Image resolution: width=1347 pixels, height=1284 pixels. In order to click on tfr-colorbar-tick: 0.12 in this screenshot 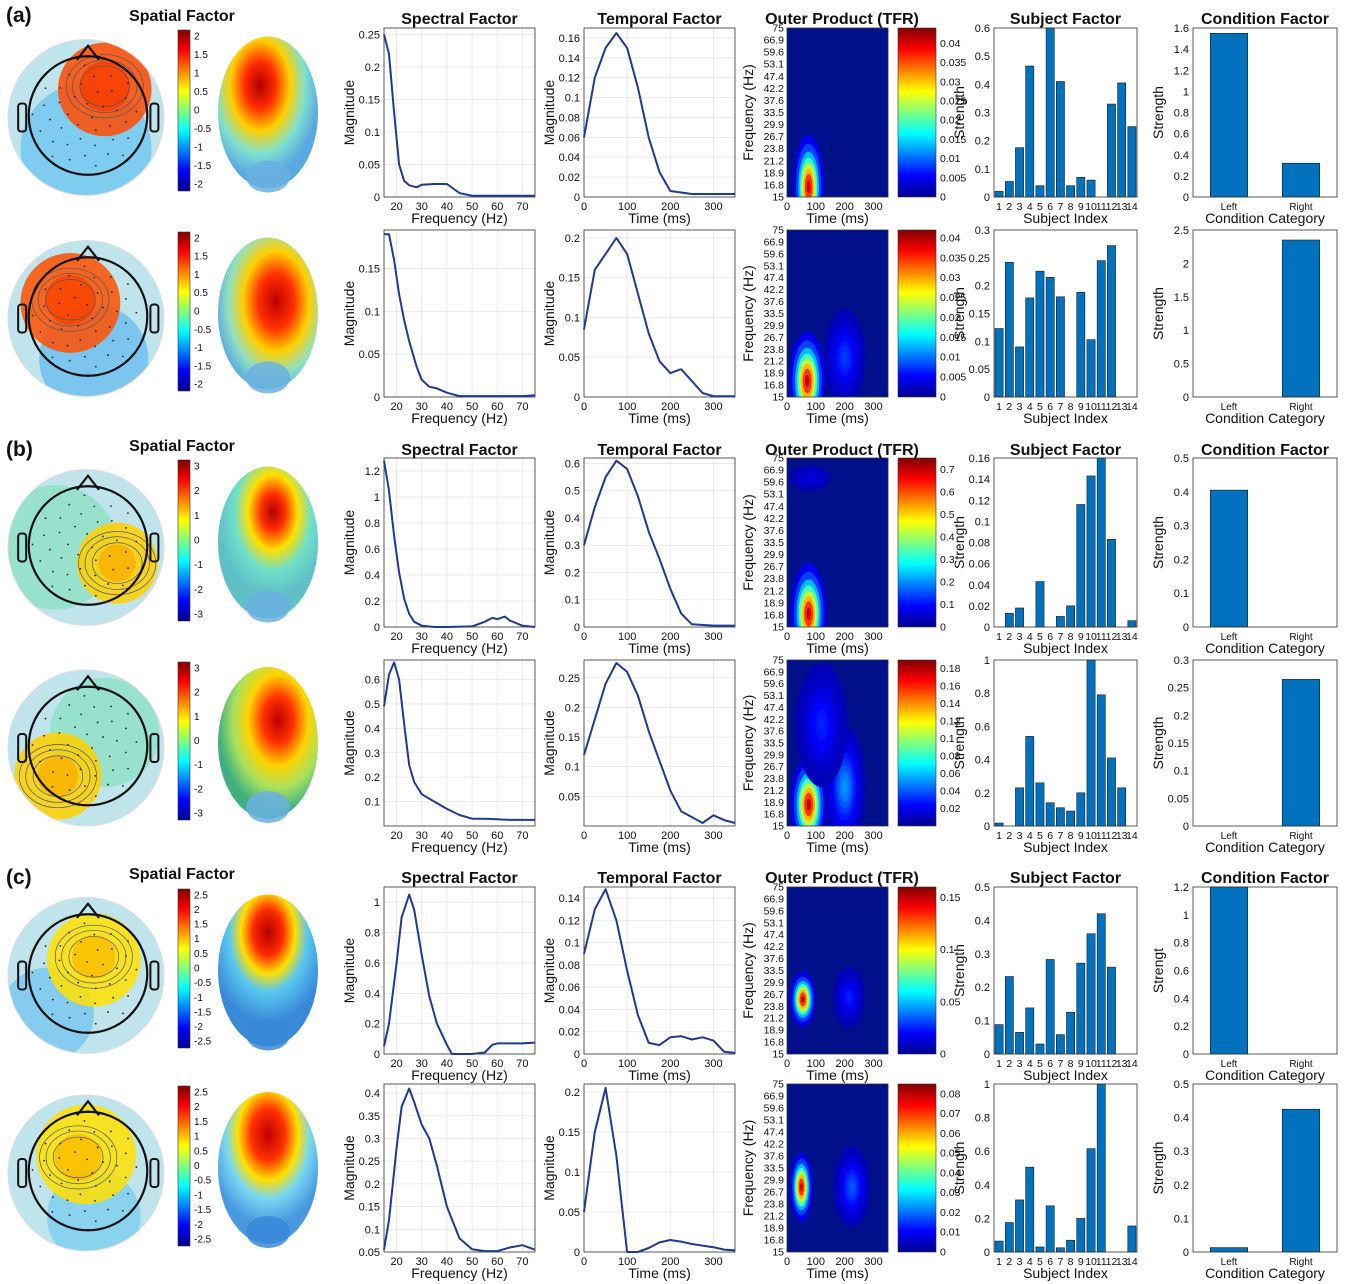, I will do `click(950, 722)`.